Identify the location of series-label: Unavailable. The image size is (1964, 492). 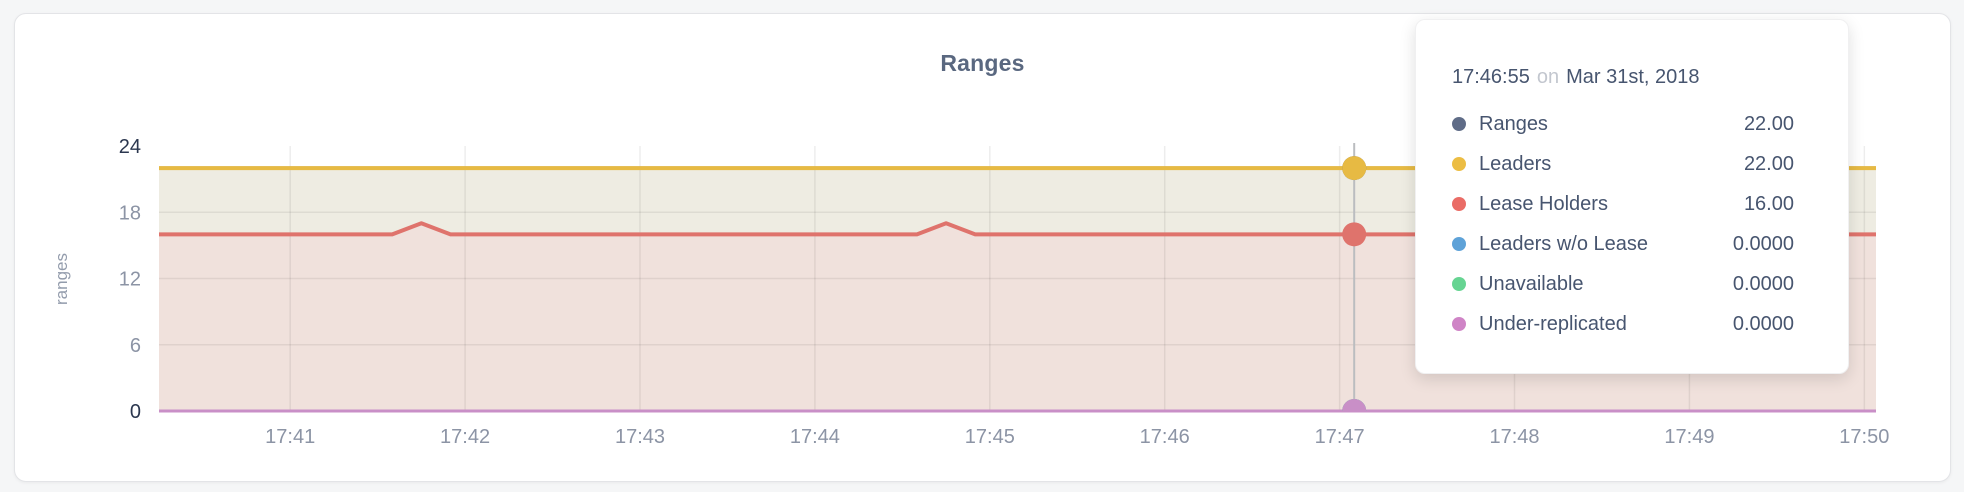
(1531, 283).